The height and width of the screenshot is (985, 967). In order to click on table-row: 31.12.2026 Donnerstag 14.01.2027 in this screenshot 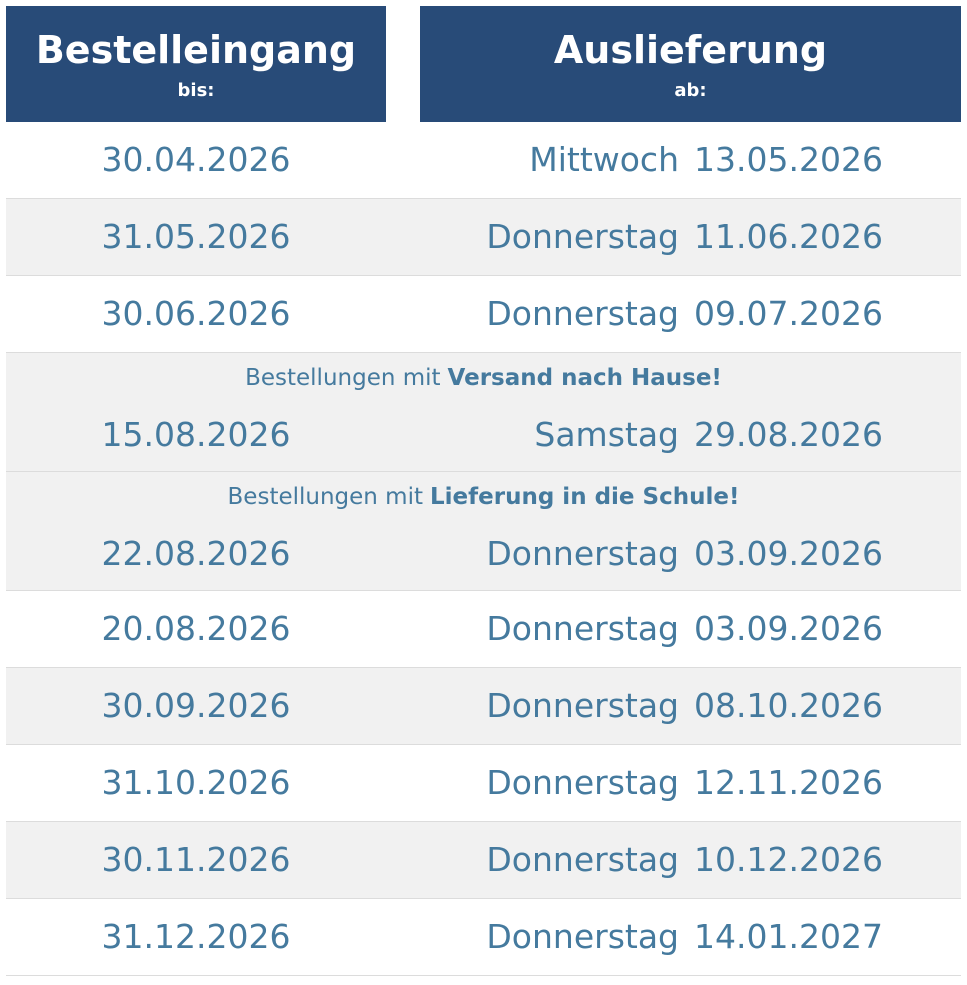, I will do `click(483, 937)`.